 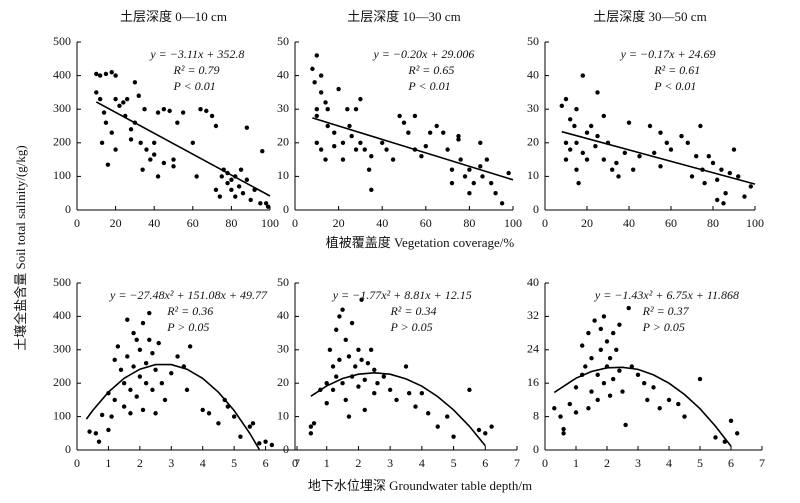 What do you see at coordinates (194, 86) in the screenshot?
I see `annotation: P < 0.01` at bounding box center [194, 86].